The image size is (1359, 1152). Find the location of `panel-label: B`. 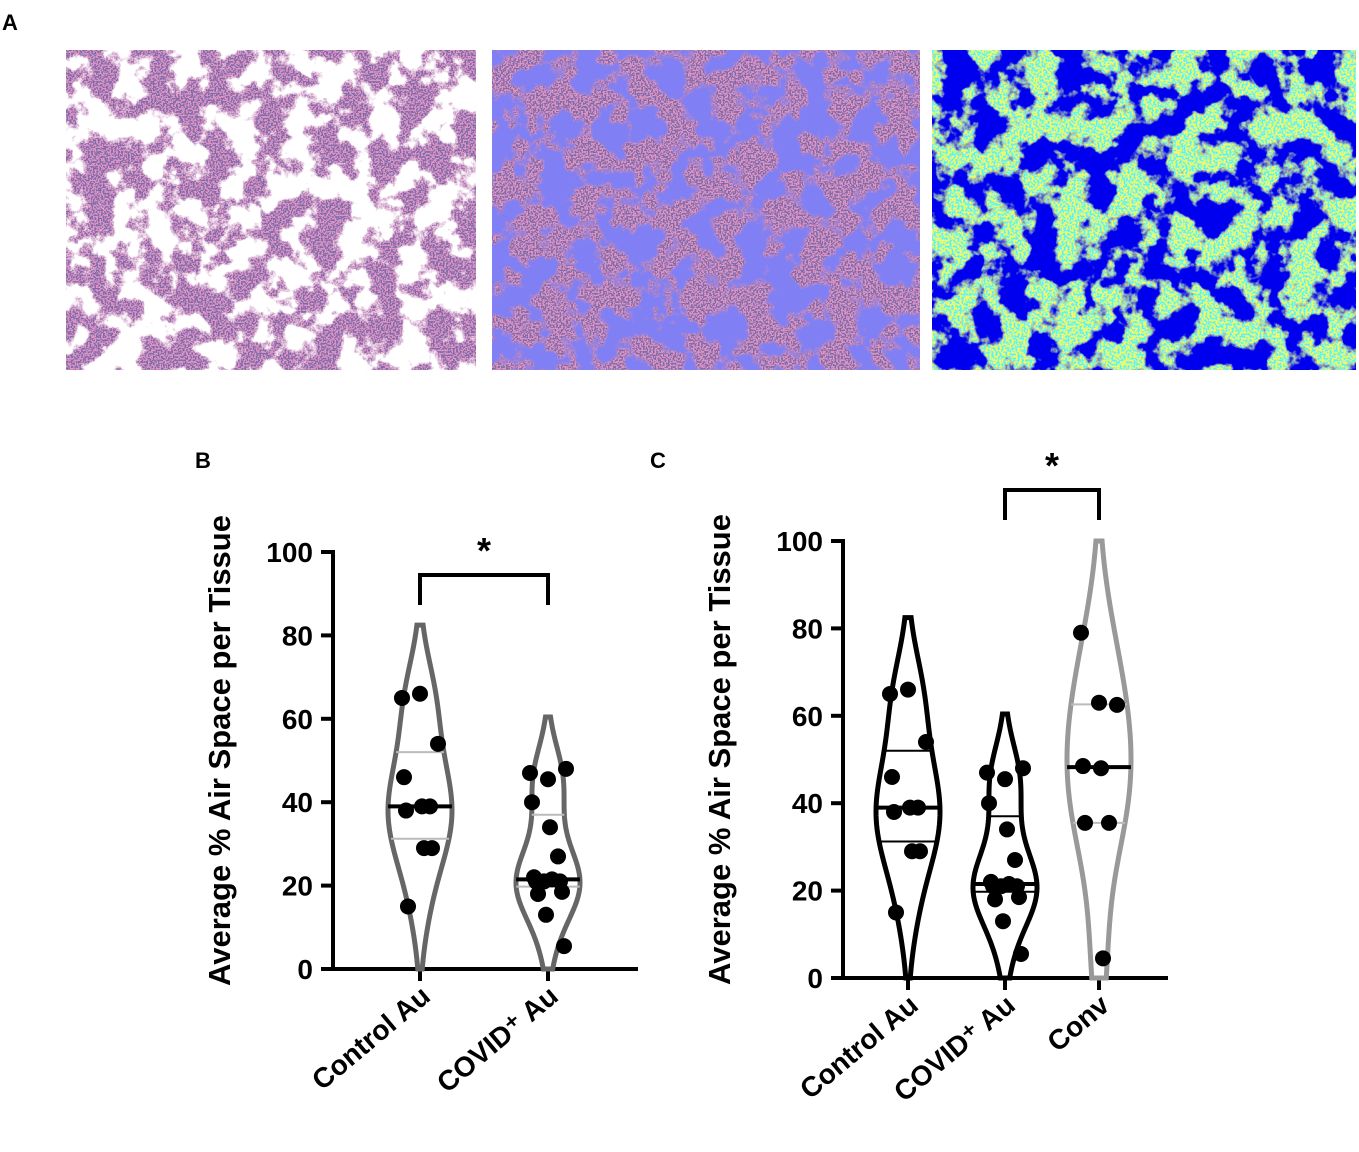

panel-label: B is located at coordinates (203, 460).